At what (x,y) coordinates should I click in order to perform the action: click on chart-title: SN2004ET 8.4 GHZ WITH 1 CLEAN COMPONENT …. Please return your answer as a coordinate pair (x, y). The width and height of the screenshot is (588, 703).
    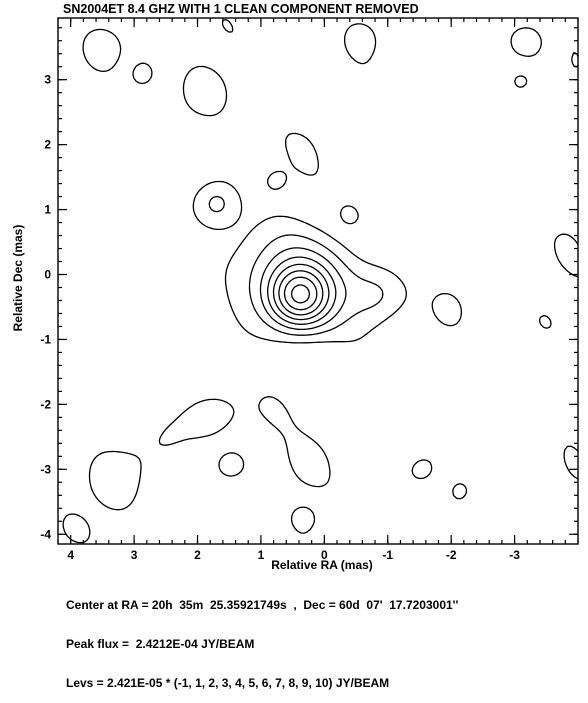
    Looking at the image, I should click on (241, 9).